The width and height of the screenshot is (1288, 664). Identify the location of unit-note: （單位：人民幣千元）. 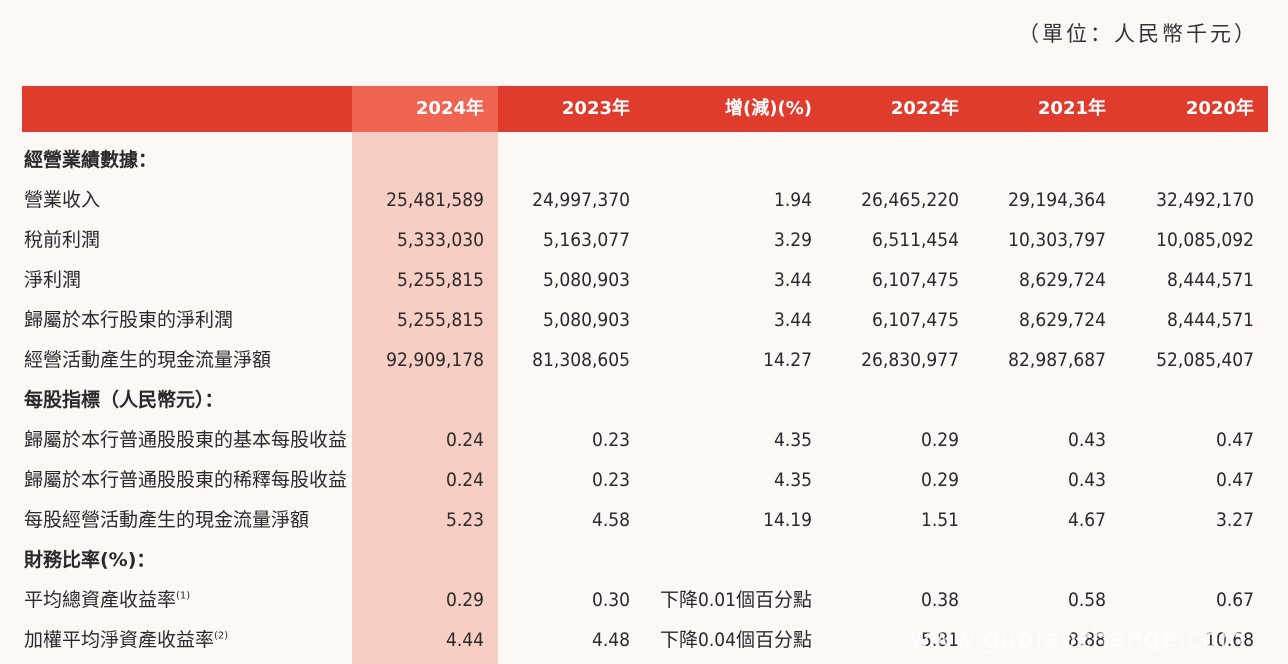
(1138, 34).